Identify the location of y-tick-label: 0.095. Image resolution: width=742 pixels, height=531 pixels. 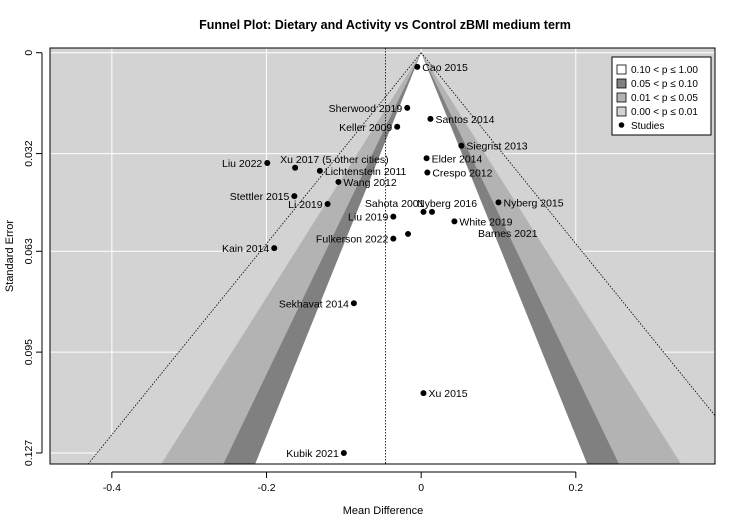
(29, 352).